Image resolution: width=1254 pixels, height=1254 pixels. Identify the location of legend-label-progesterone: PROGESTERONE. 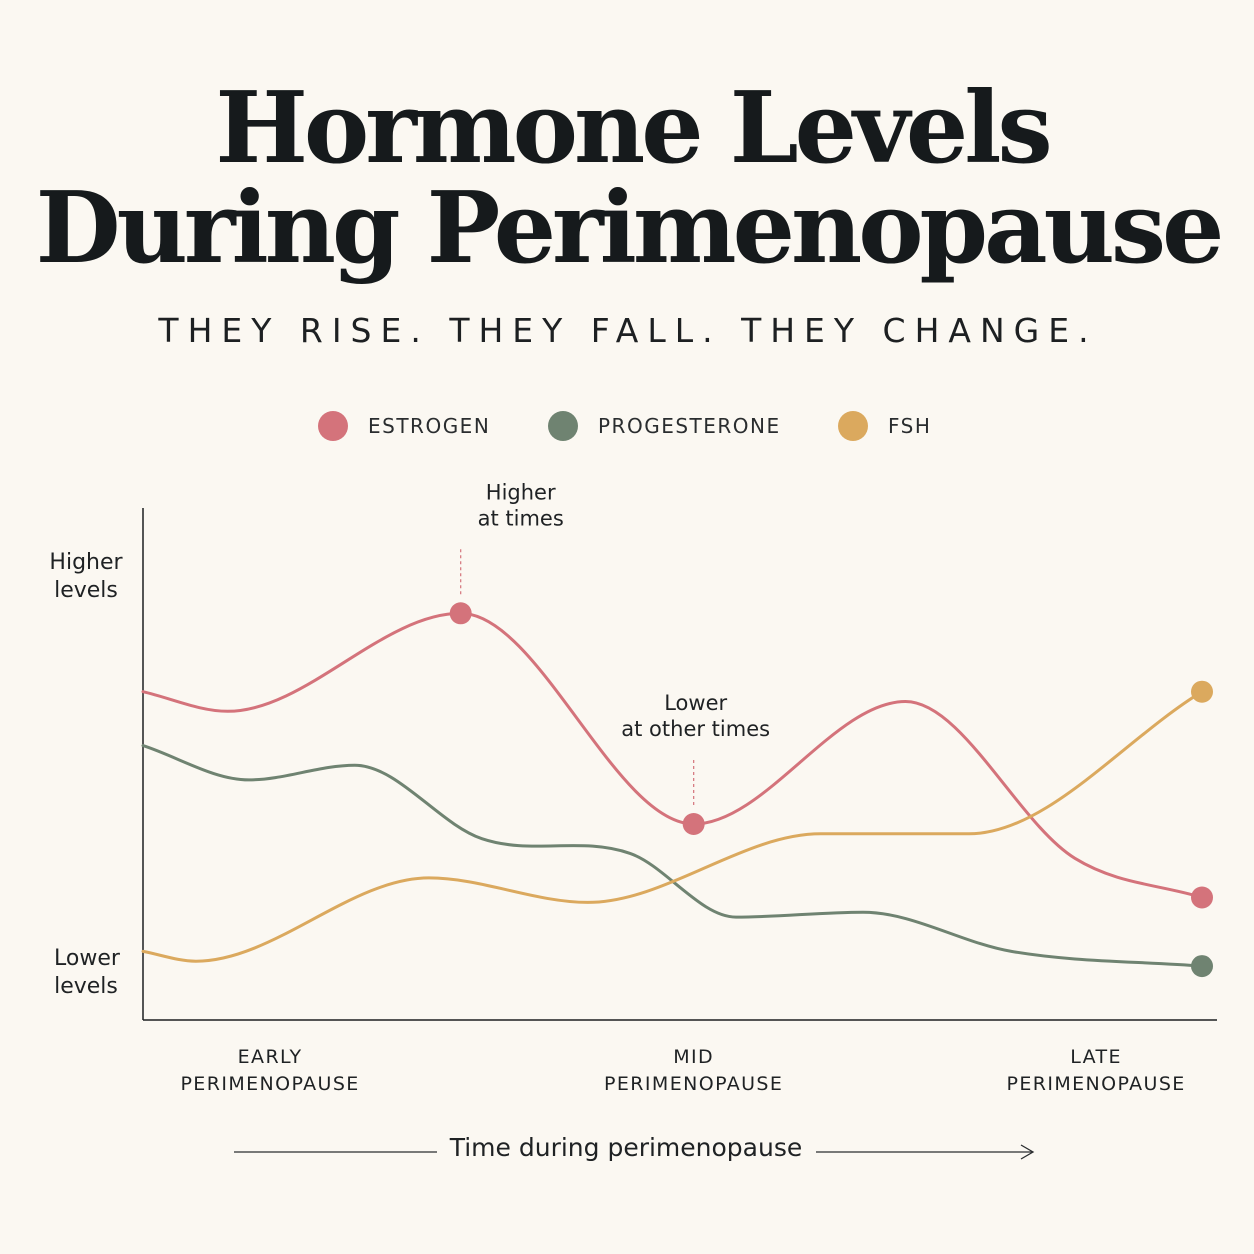
(689, 426).